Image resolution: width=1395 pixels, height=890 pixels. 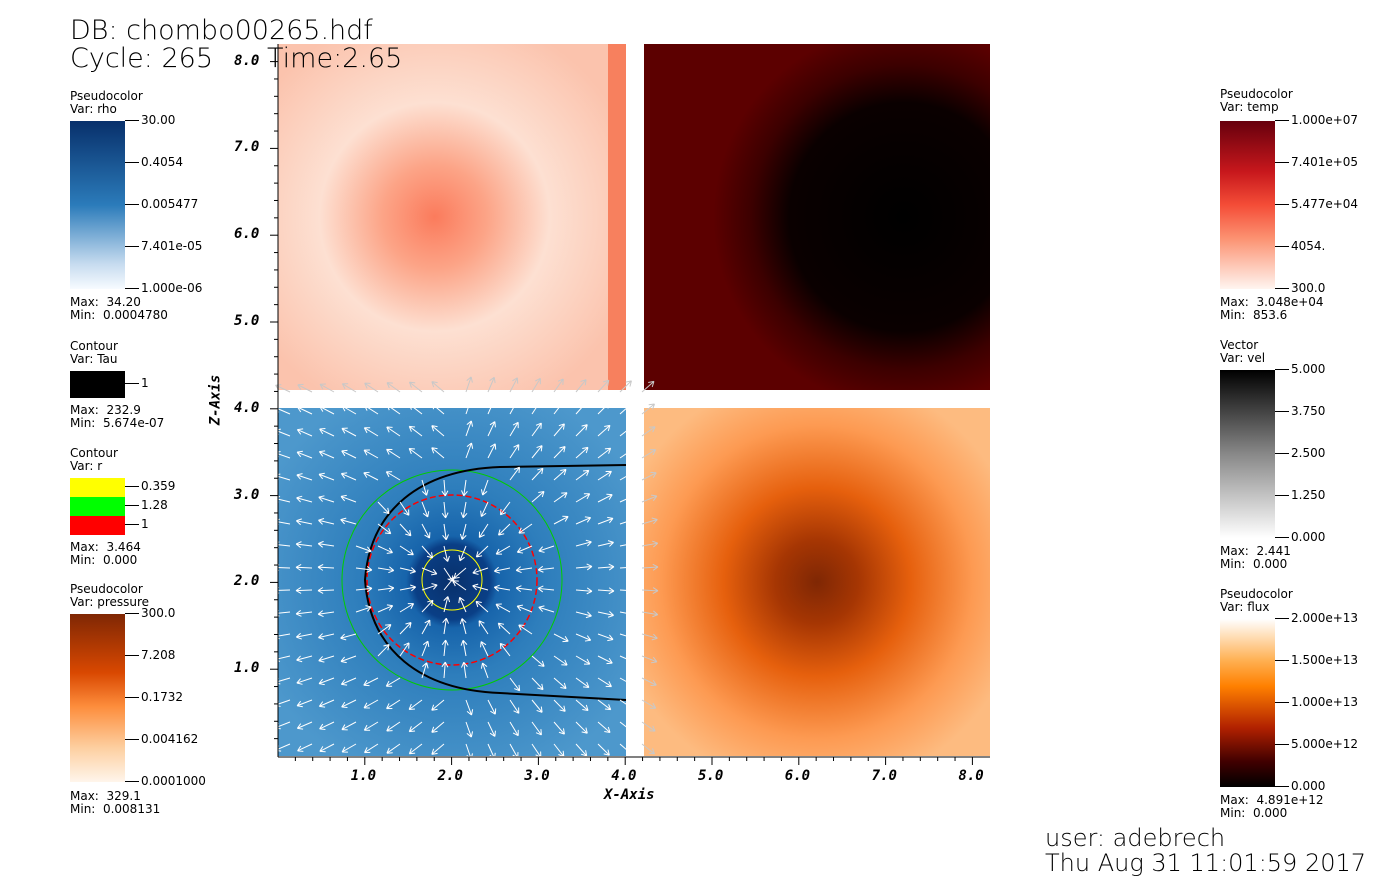 I want to click on y-axis-label: Z-Axis, so click(x=215, y=400).